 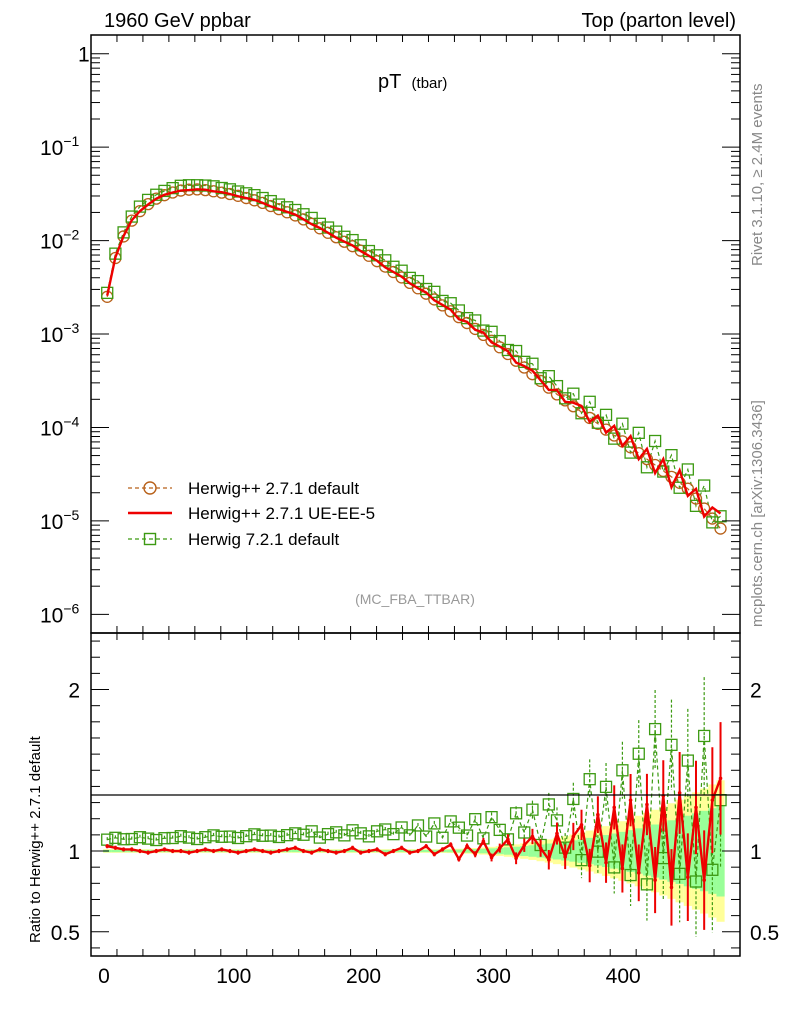 I want to click on legend-label-herwig7-default: Herwig 7.2.1 default, so click(x=263, y=539).